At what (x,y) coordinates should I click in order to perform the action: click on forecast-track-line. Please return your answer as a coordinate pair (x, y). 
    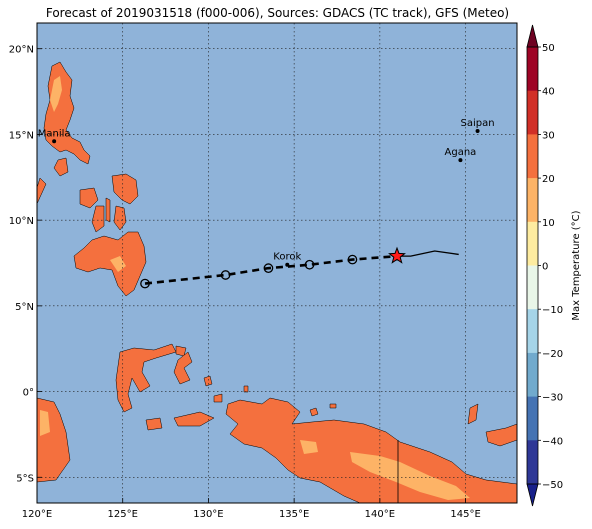
    Looking at the image, I should click on (271, 269).